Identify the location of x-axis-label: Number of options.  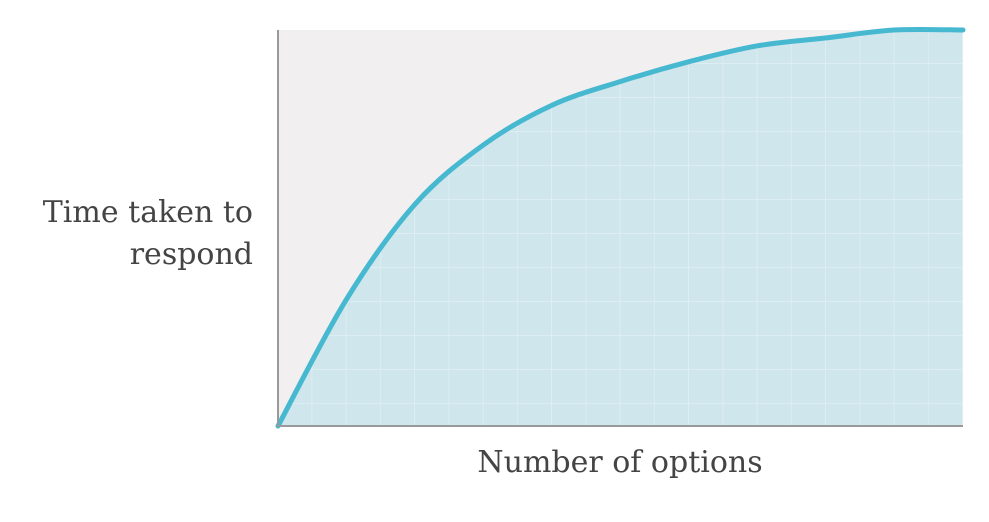
(619, 462).